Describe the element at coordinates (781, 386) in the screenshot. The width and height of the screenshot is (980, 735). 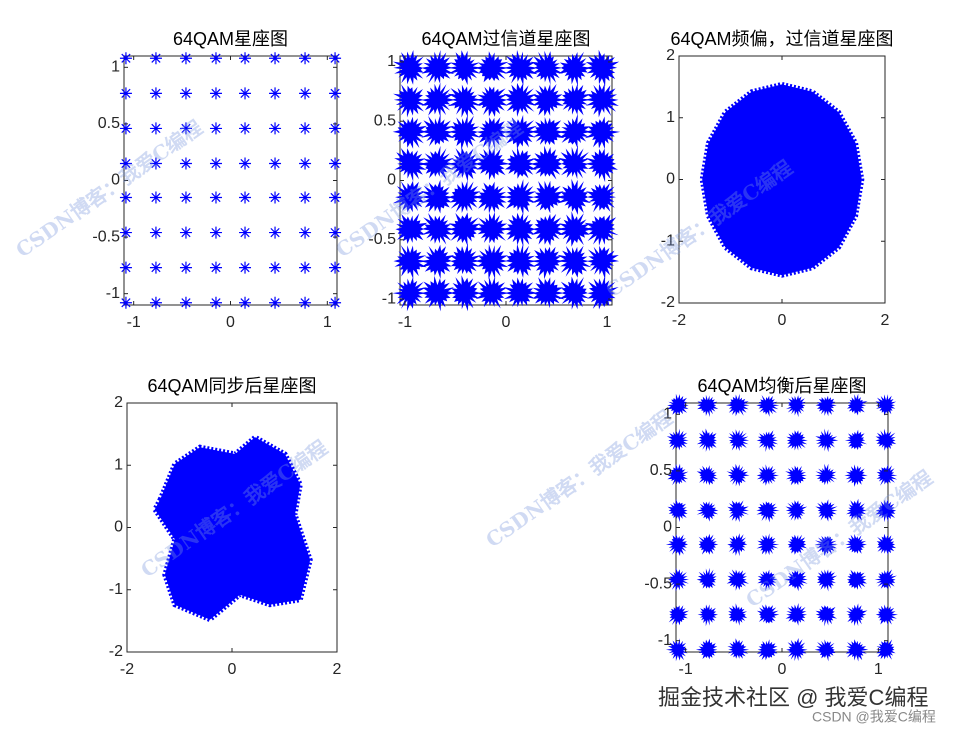
I see `chart-title: 64QAM均衡后星座图` at that location.